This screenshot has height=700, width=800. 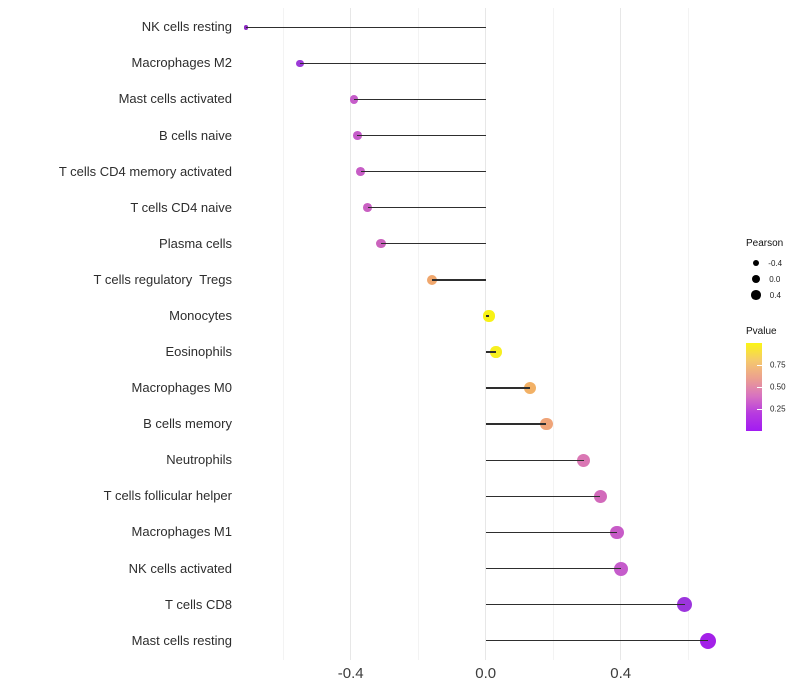 What do you see at coordinates (778, 409) in the screenshot?
I see `pvalue-tick-label: 0.25` at bounding box center [778, 409].